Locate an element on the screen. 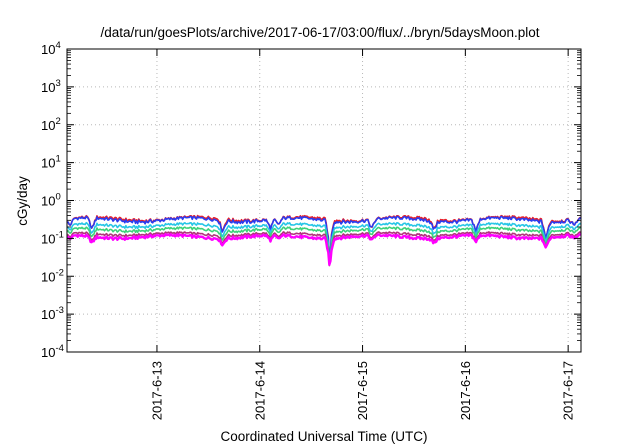 The image size is (640, 448). x-tick-label: 2017-6-16 is located at coordinates (465, 390).